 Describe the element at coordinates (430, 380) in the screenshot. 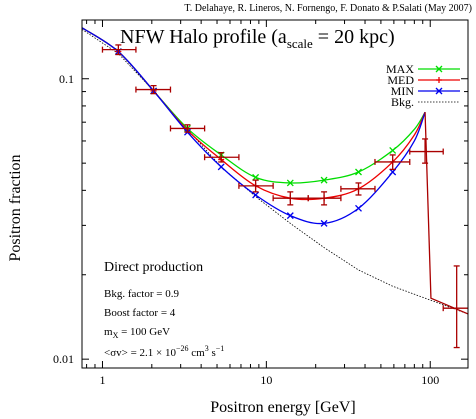

I see `x-tick-label: 100` at that location.